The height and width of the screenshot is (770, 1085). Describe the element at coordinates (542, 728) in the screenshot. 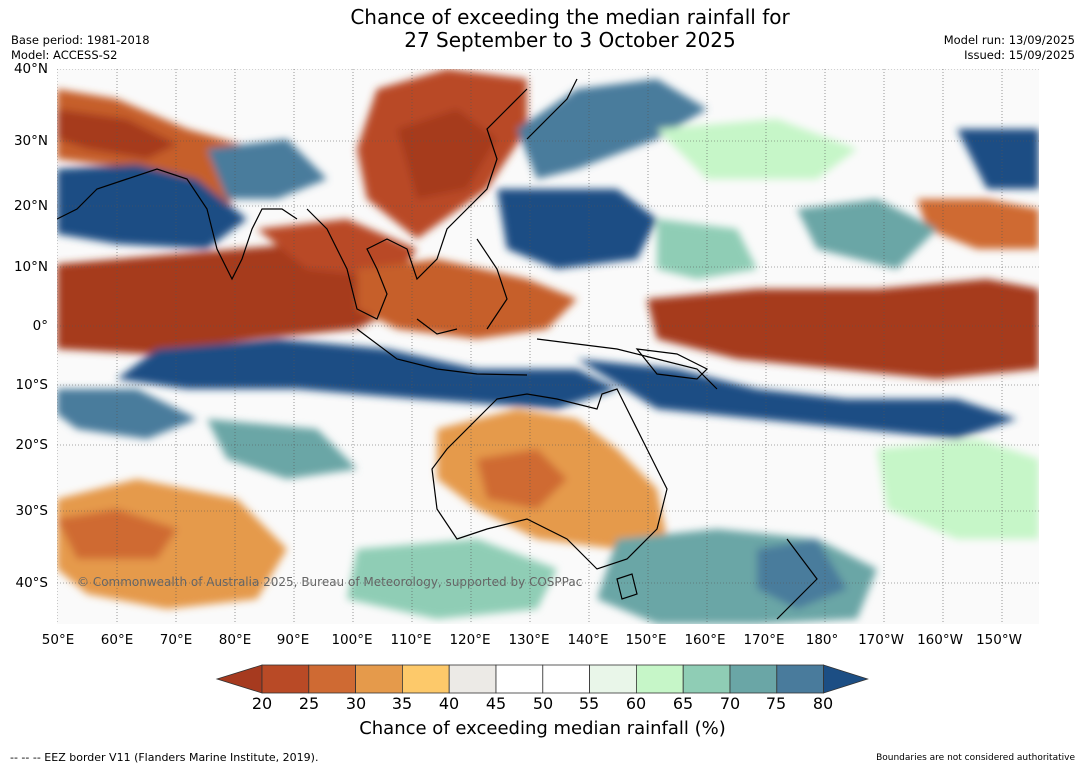

I see `colorbar-label: Chance of exceeding median rainfall (%)` at that location.